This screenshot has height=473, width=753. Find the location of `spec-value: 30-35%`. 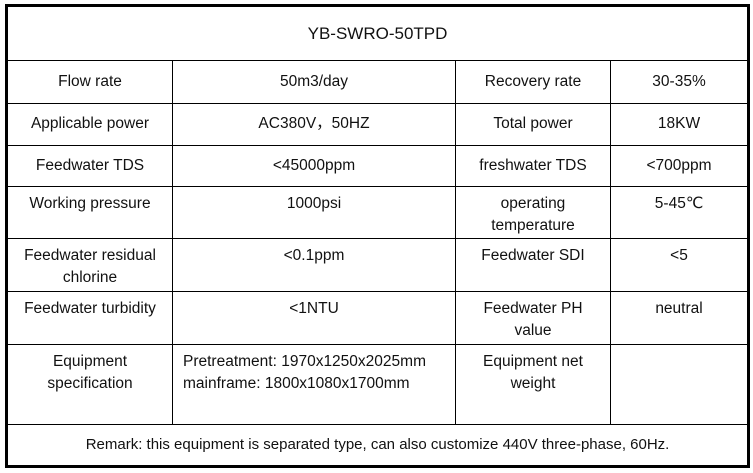

spec-value: 30-35% is located at coordinates (679, 82).